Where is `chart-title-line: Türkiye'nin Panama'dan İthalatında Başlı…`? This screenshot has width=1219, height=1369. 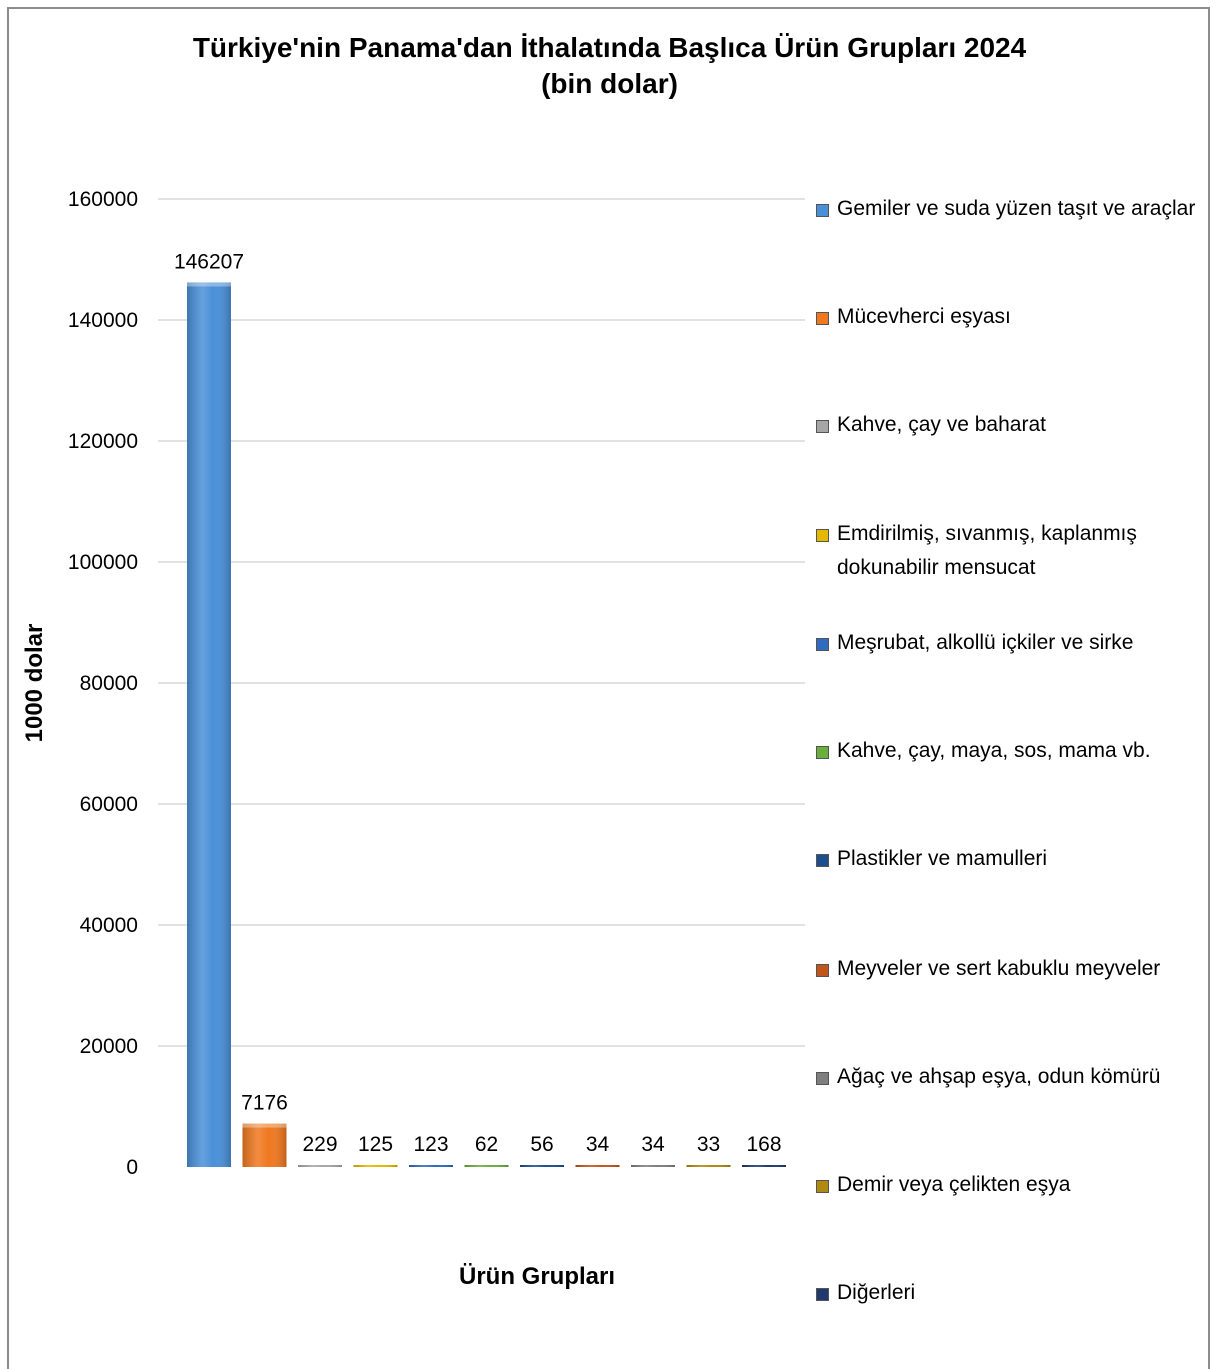 chart-title-line: Türkiye'nin Panama'dan İthalatında Başlı… is located at coordinates (609, 47).